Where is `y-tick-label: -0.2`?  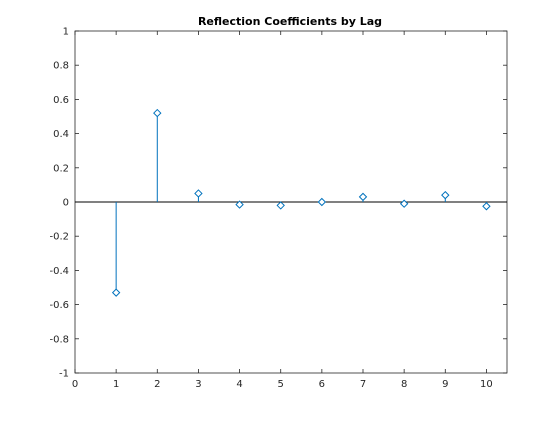
y-tick-label: -0.2 is located at coordinates (59, 237).